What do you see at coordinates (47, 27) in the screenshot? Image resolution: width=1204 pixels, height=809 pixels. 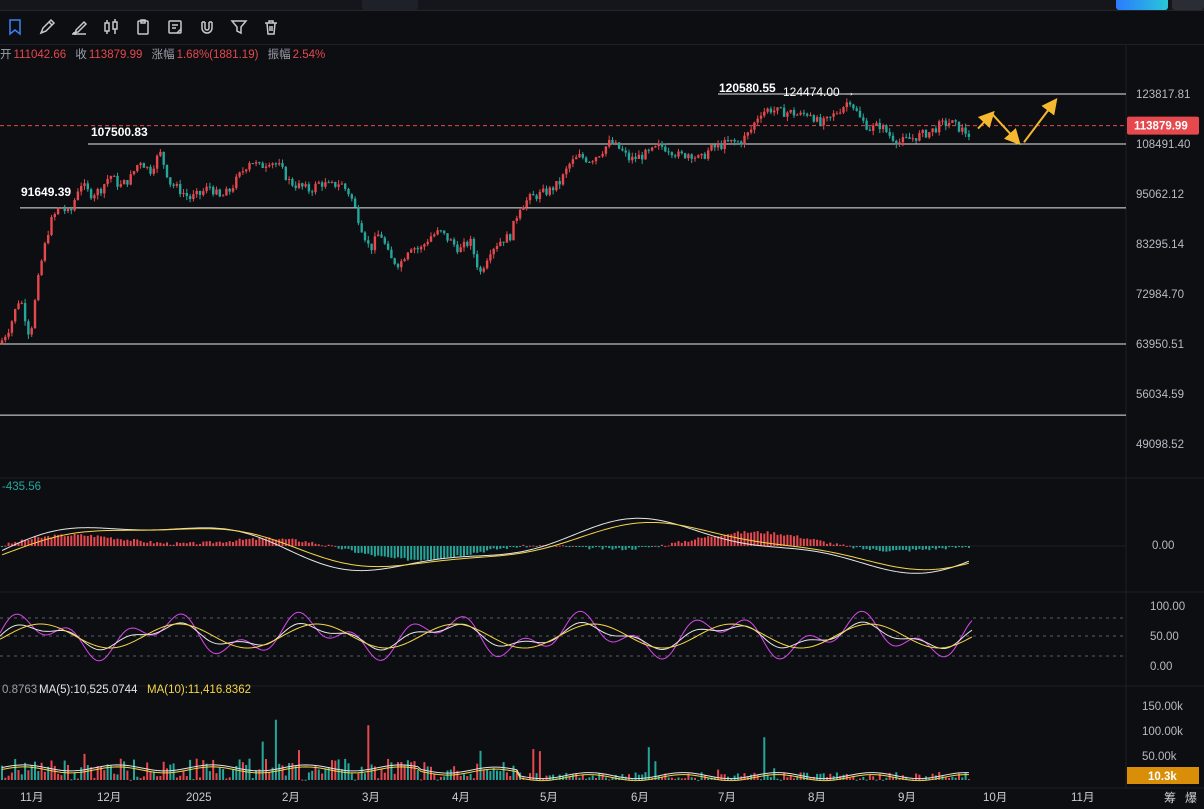 I see `pencil-icon` at bounding box center [47, 27].